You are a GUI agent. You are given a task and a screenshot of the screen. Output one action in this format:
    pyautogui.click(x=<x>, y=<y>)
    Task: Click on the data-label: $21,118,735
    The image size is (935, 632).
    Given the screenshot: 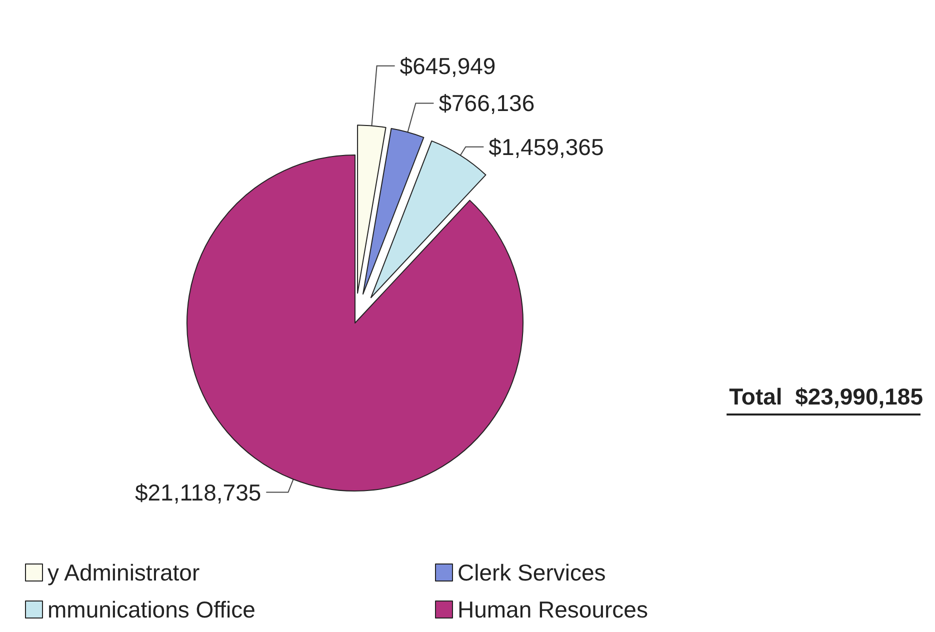 What is the action you would take?
    pyautogui.click(x=198, y=492)
    